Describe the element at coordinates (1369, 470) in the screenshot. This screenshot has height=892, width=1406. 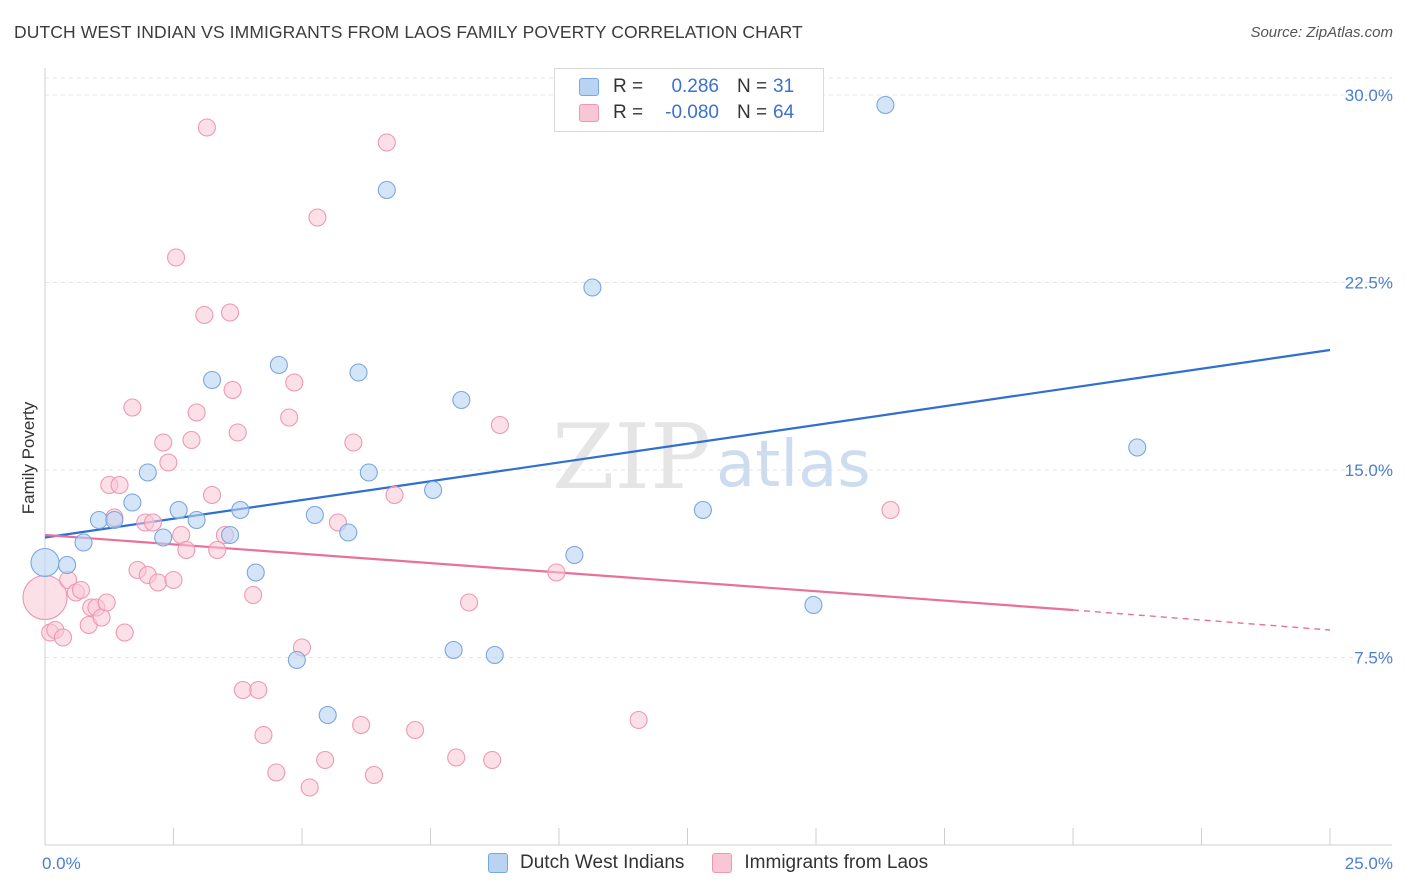
I see `y-tick-label: 15.0%` at that location.